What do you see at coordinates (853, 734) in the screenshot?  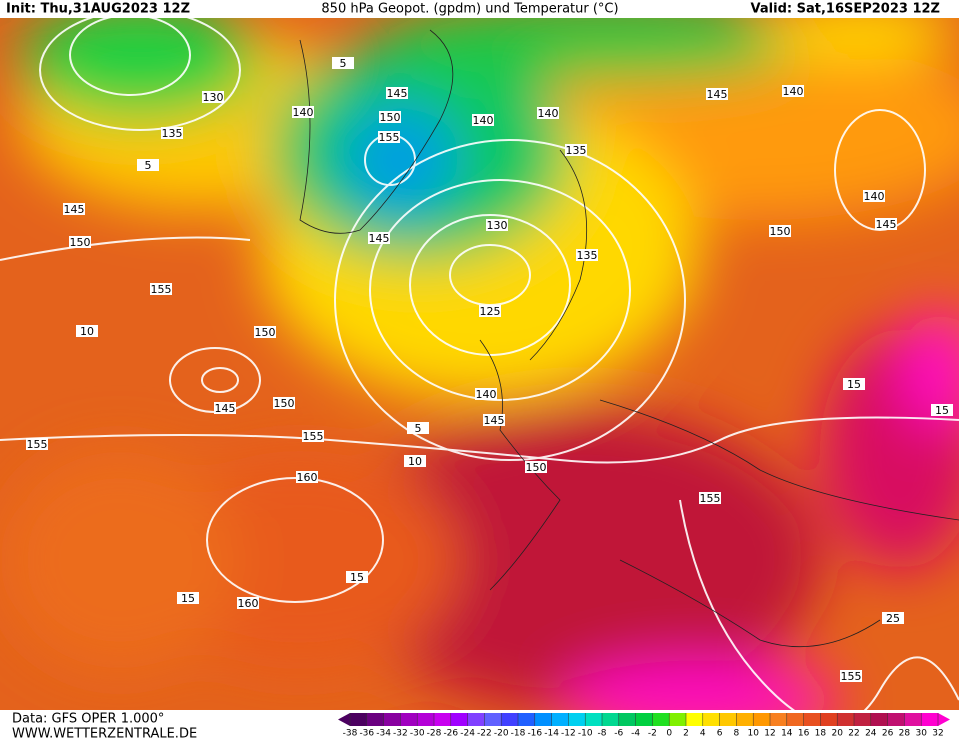 I see `legend-tick-label: 22` at bounding box center [853, 734].